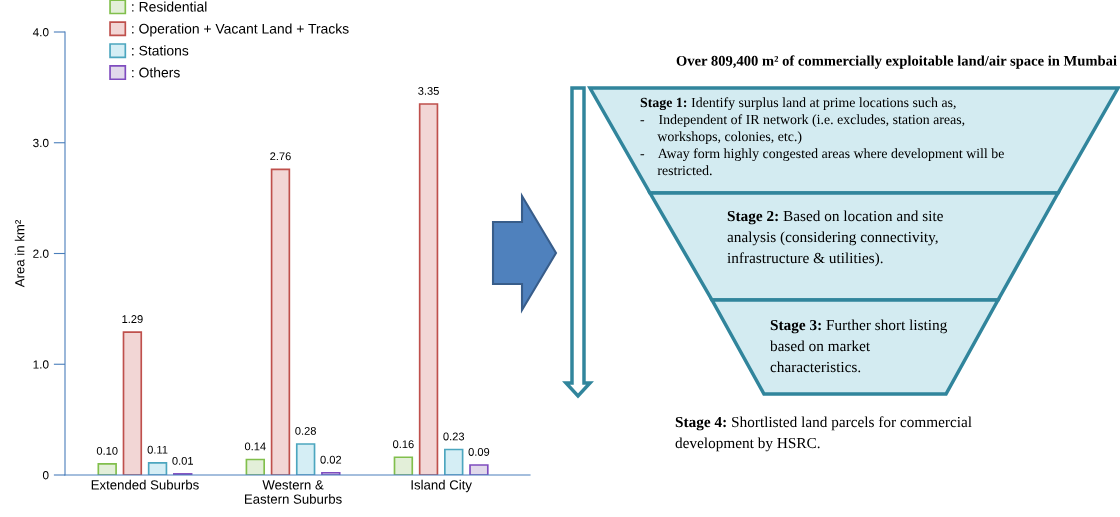 The image size is (1120, 517). I want to click on data-label: 0.16, so click(403, 444).